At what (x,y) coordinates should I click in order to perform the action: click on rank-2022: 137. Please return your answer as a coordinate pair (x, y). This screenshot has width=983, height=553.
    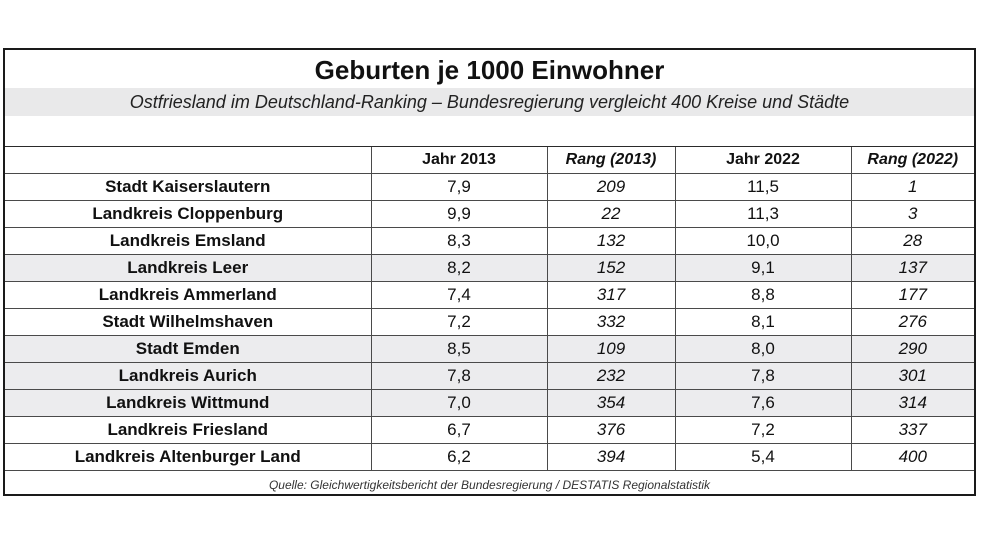
    Looking at the image, I should click on (912, 268).